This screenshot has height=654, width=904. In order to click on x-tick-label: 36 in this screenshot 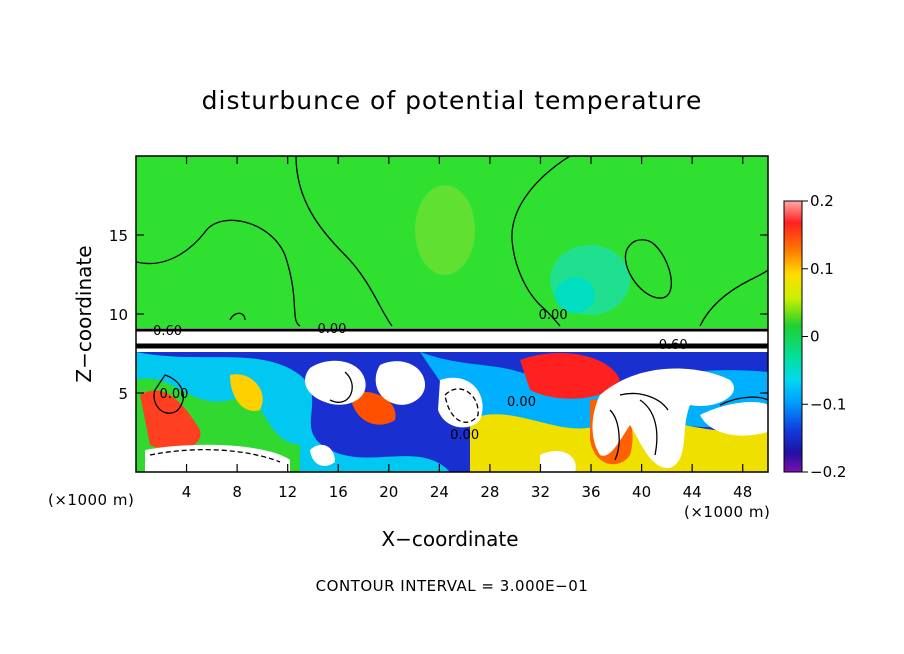, I will do `click(590, 492)`.